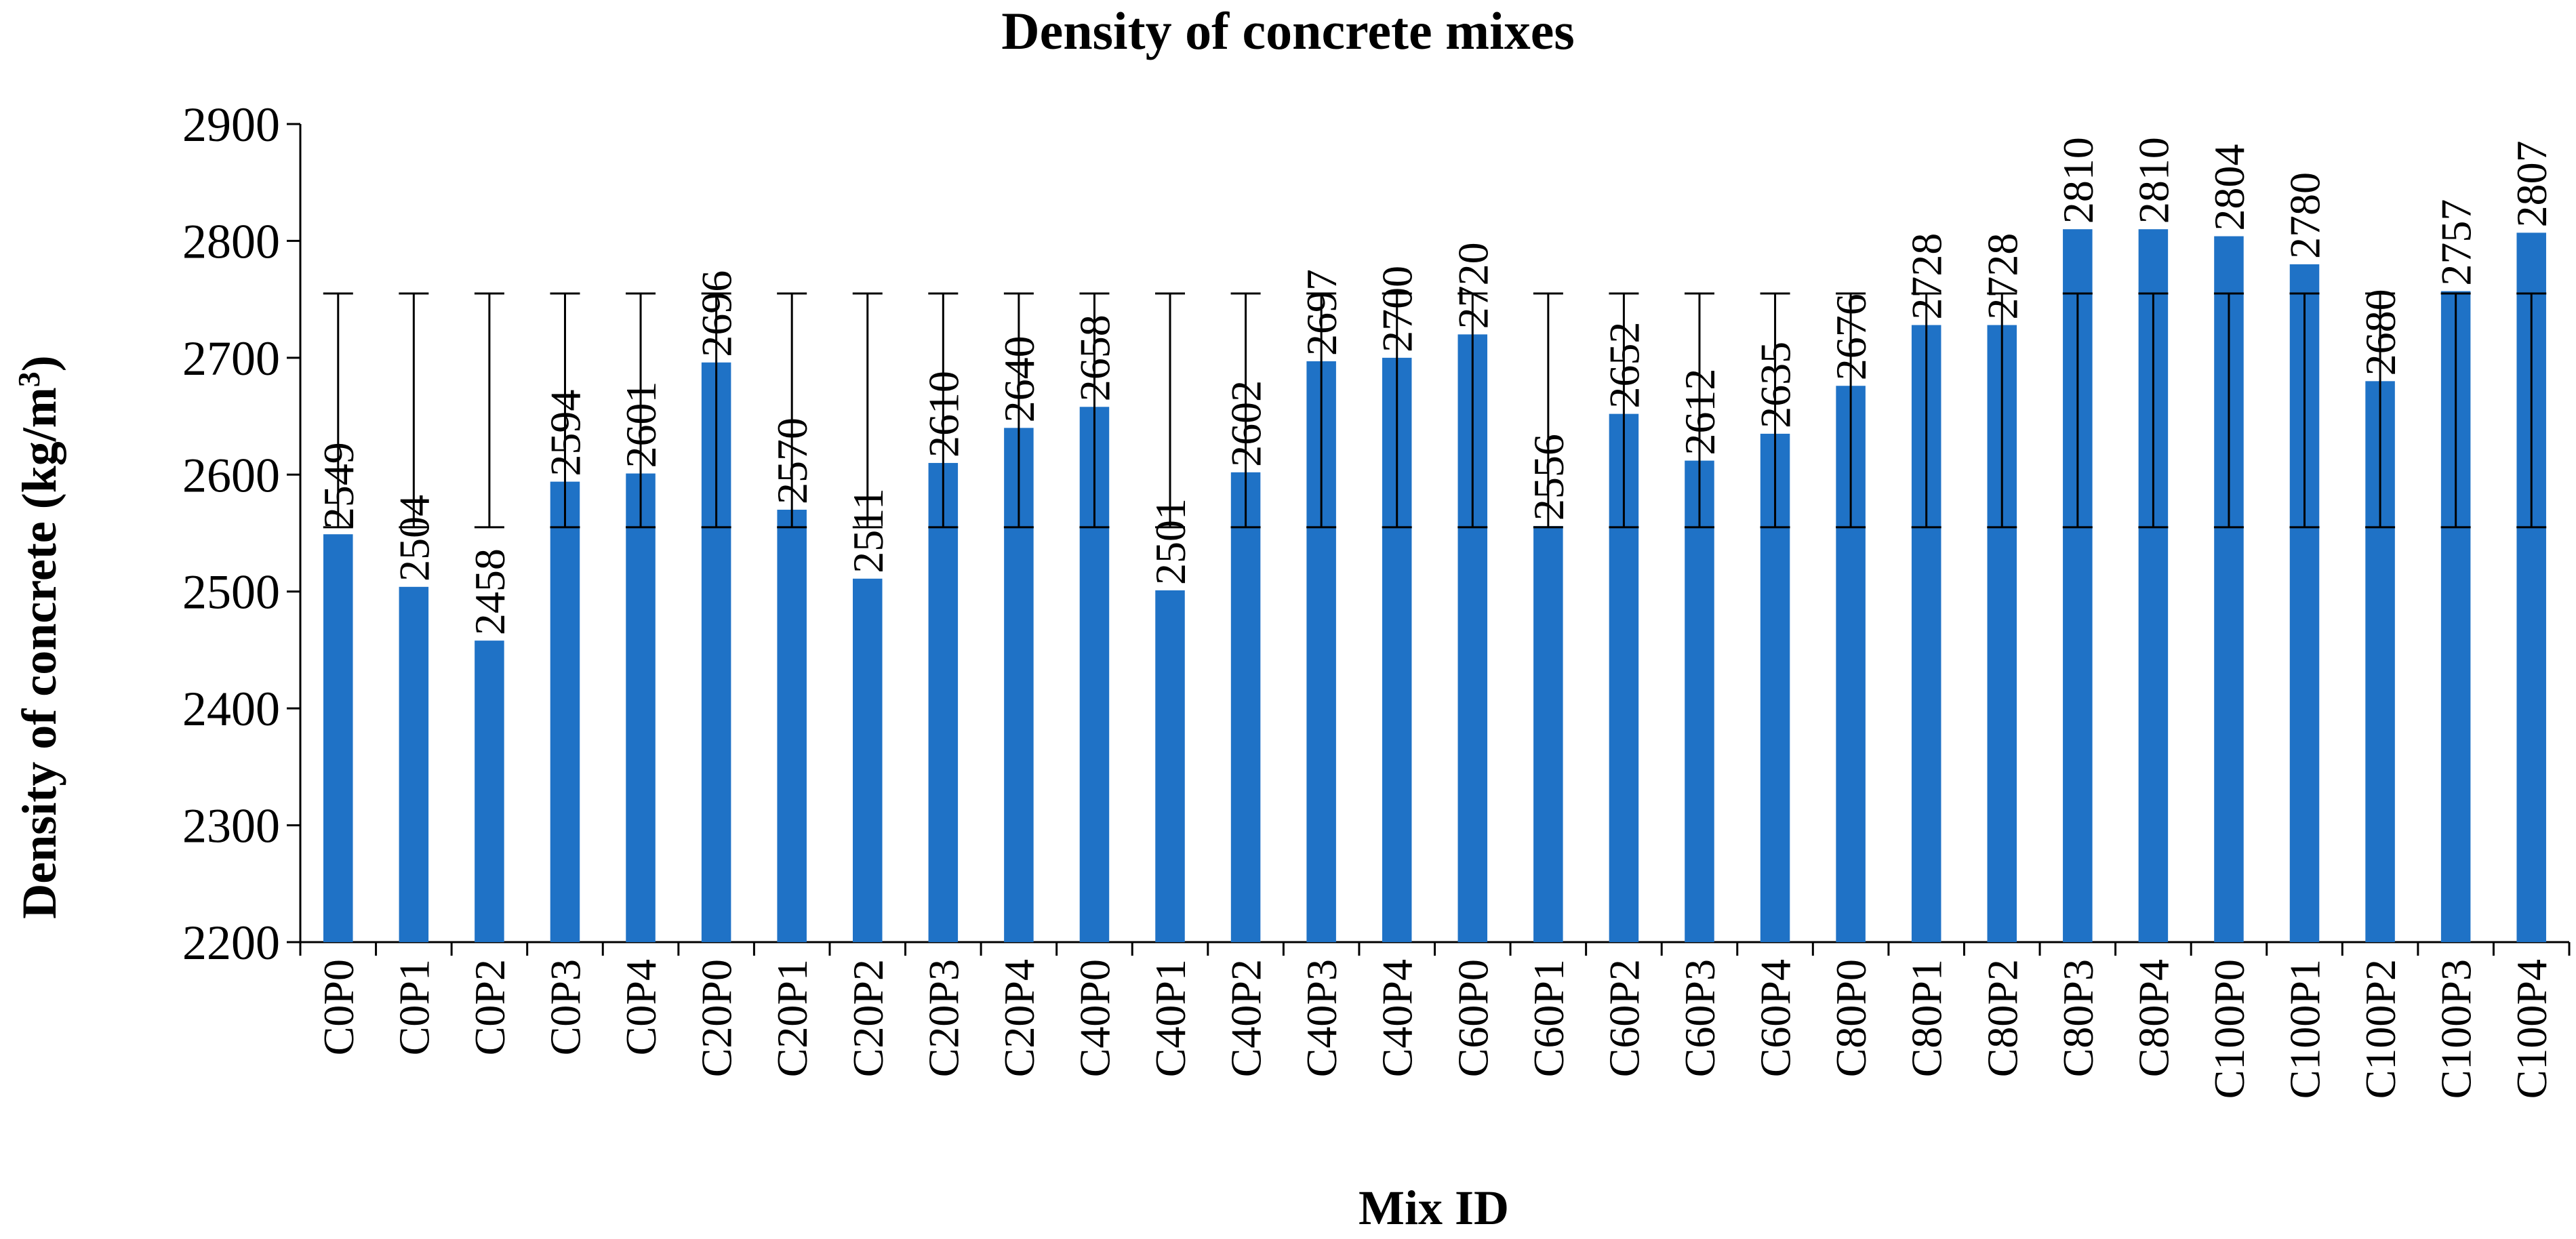 Image resolution: width=2576 pixels, height=1239 pixels. What do you see at coordinates (2380, 1029) in the screenshot?
I see `category-label: C100P2` at bounding box center [2380, 1029].